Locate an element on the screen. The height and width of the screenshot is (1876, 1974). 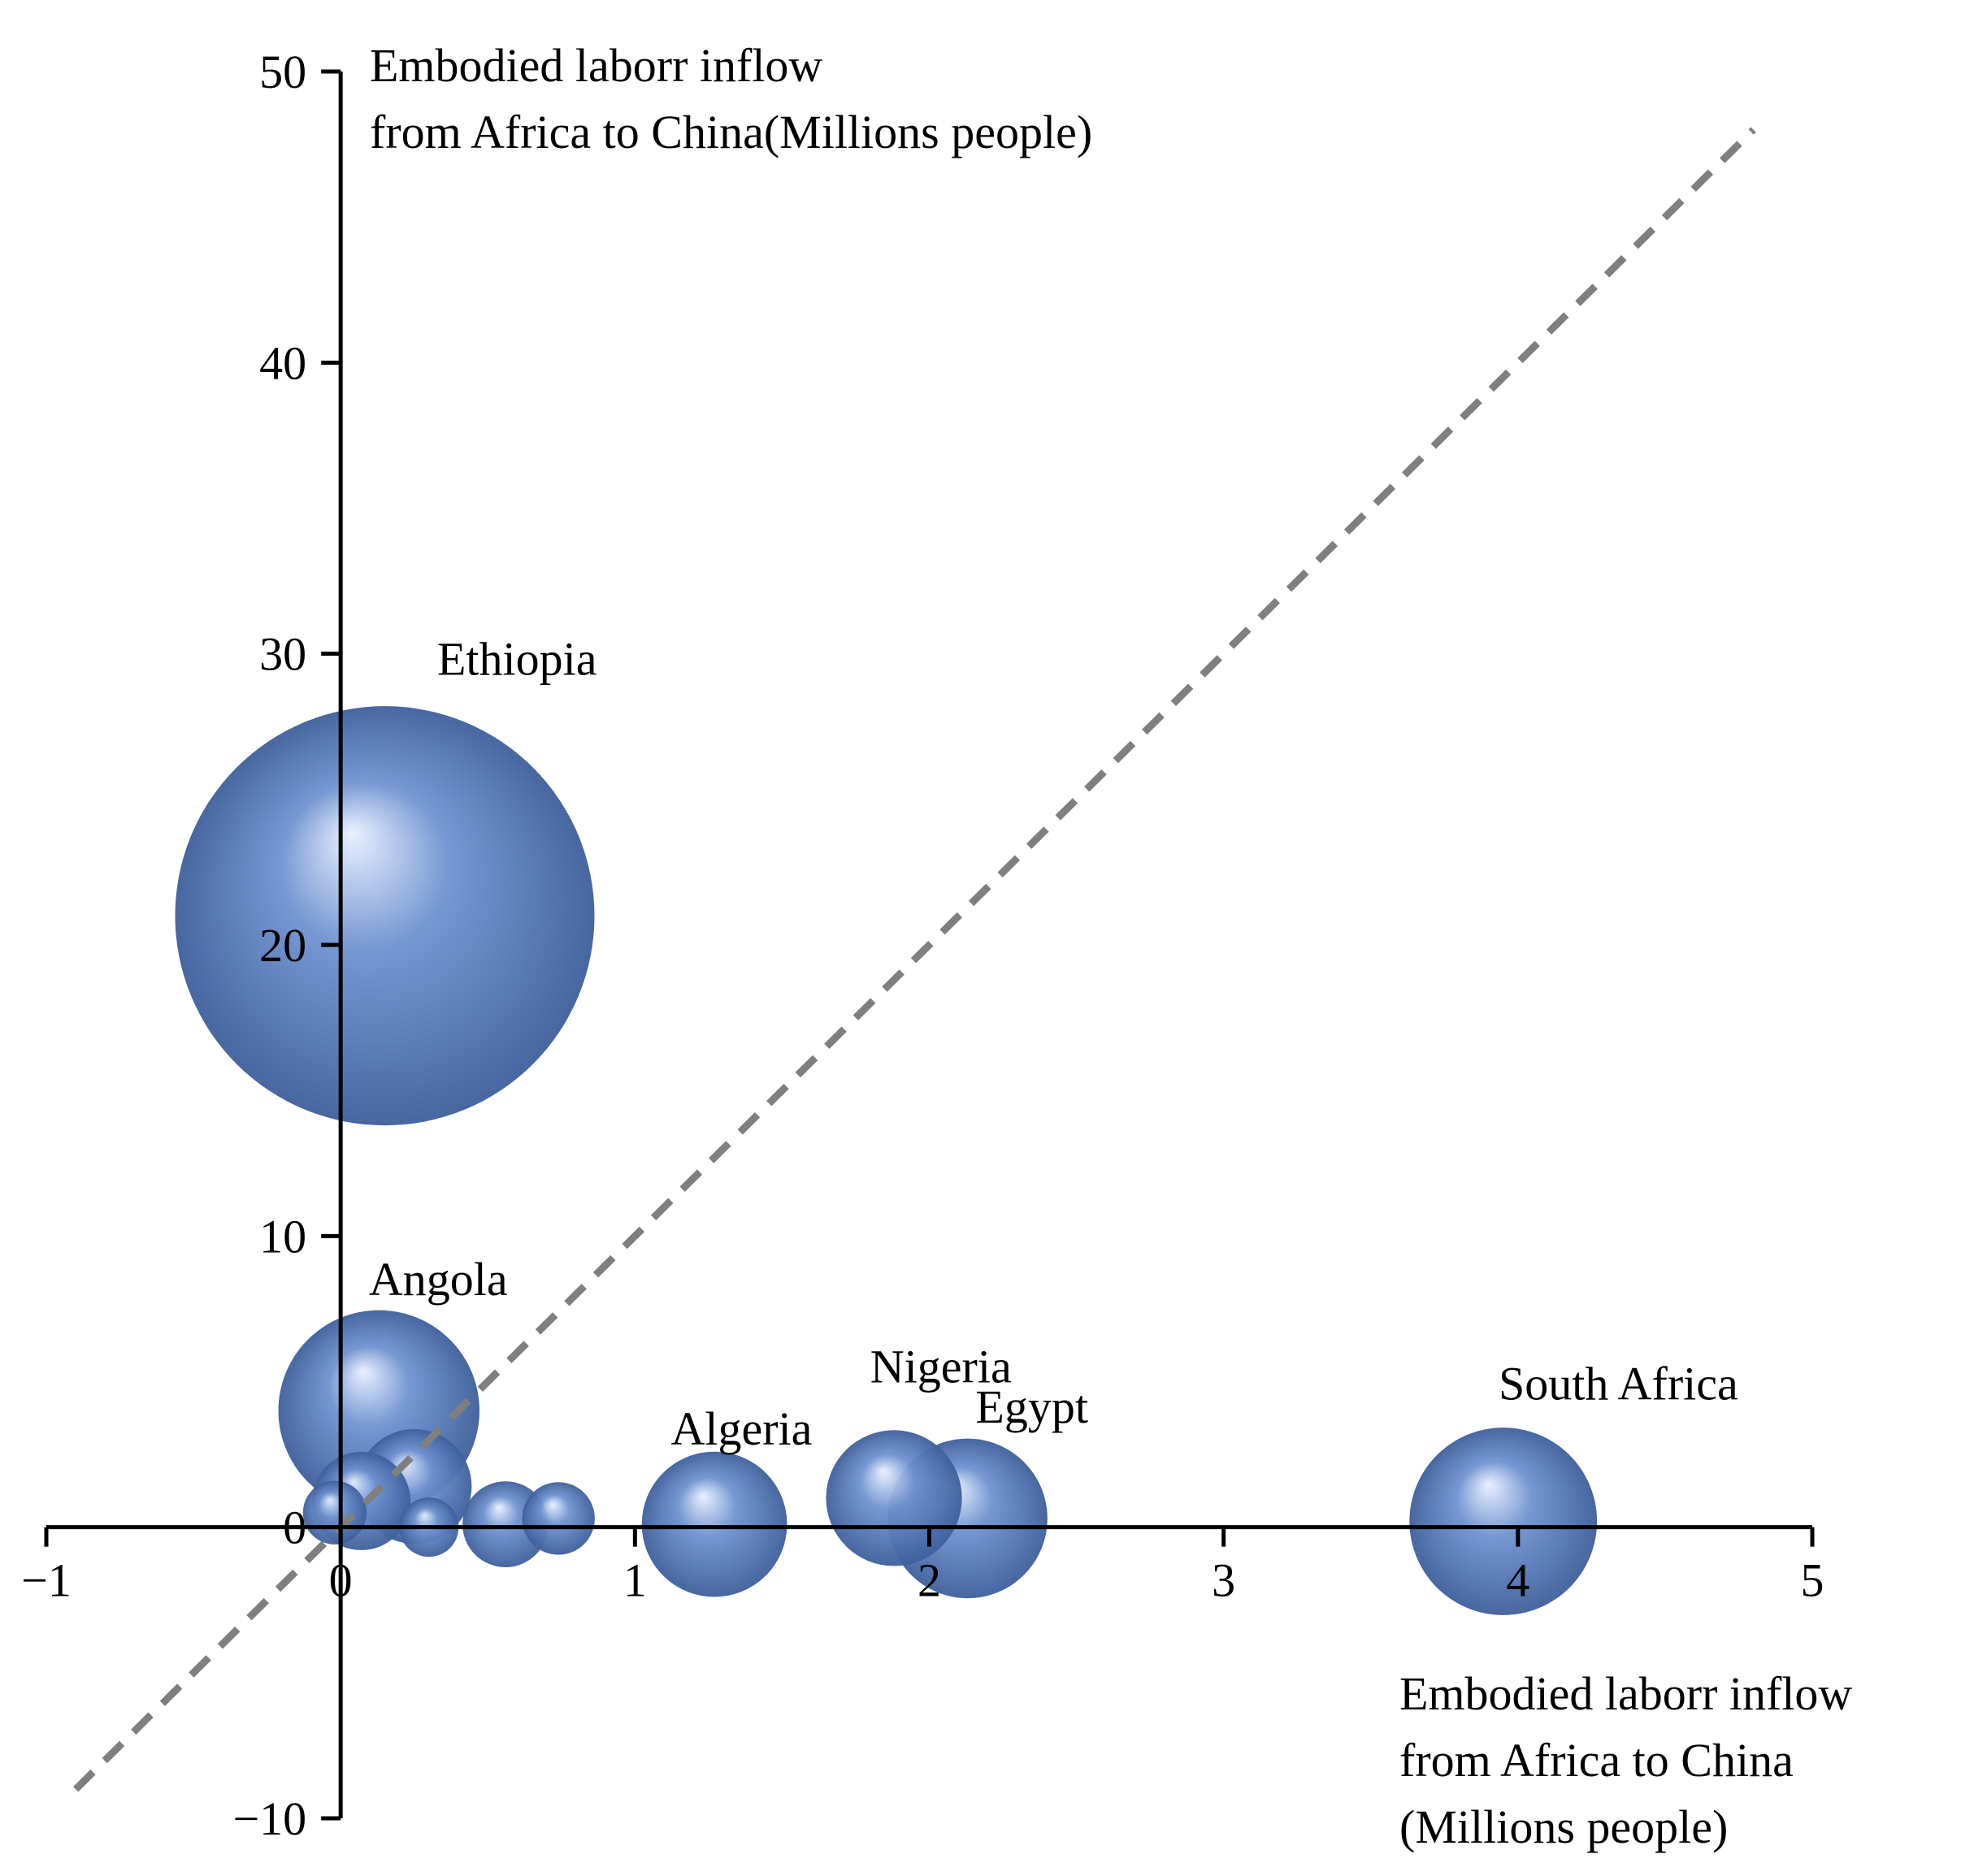
y-axis-title-line-1: Embodied laborr inflow is located at coordinates (596, 65).